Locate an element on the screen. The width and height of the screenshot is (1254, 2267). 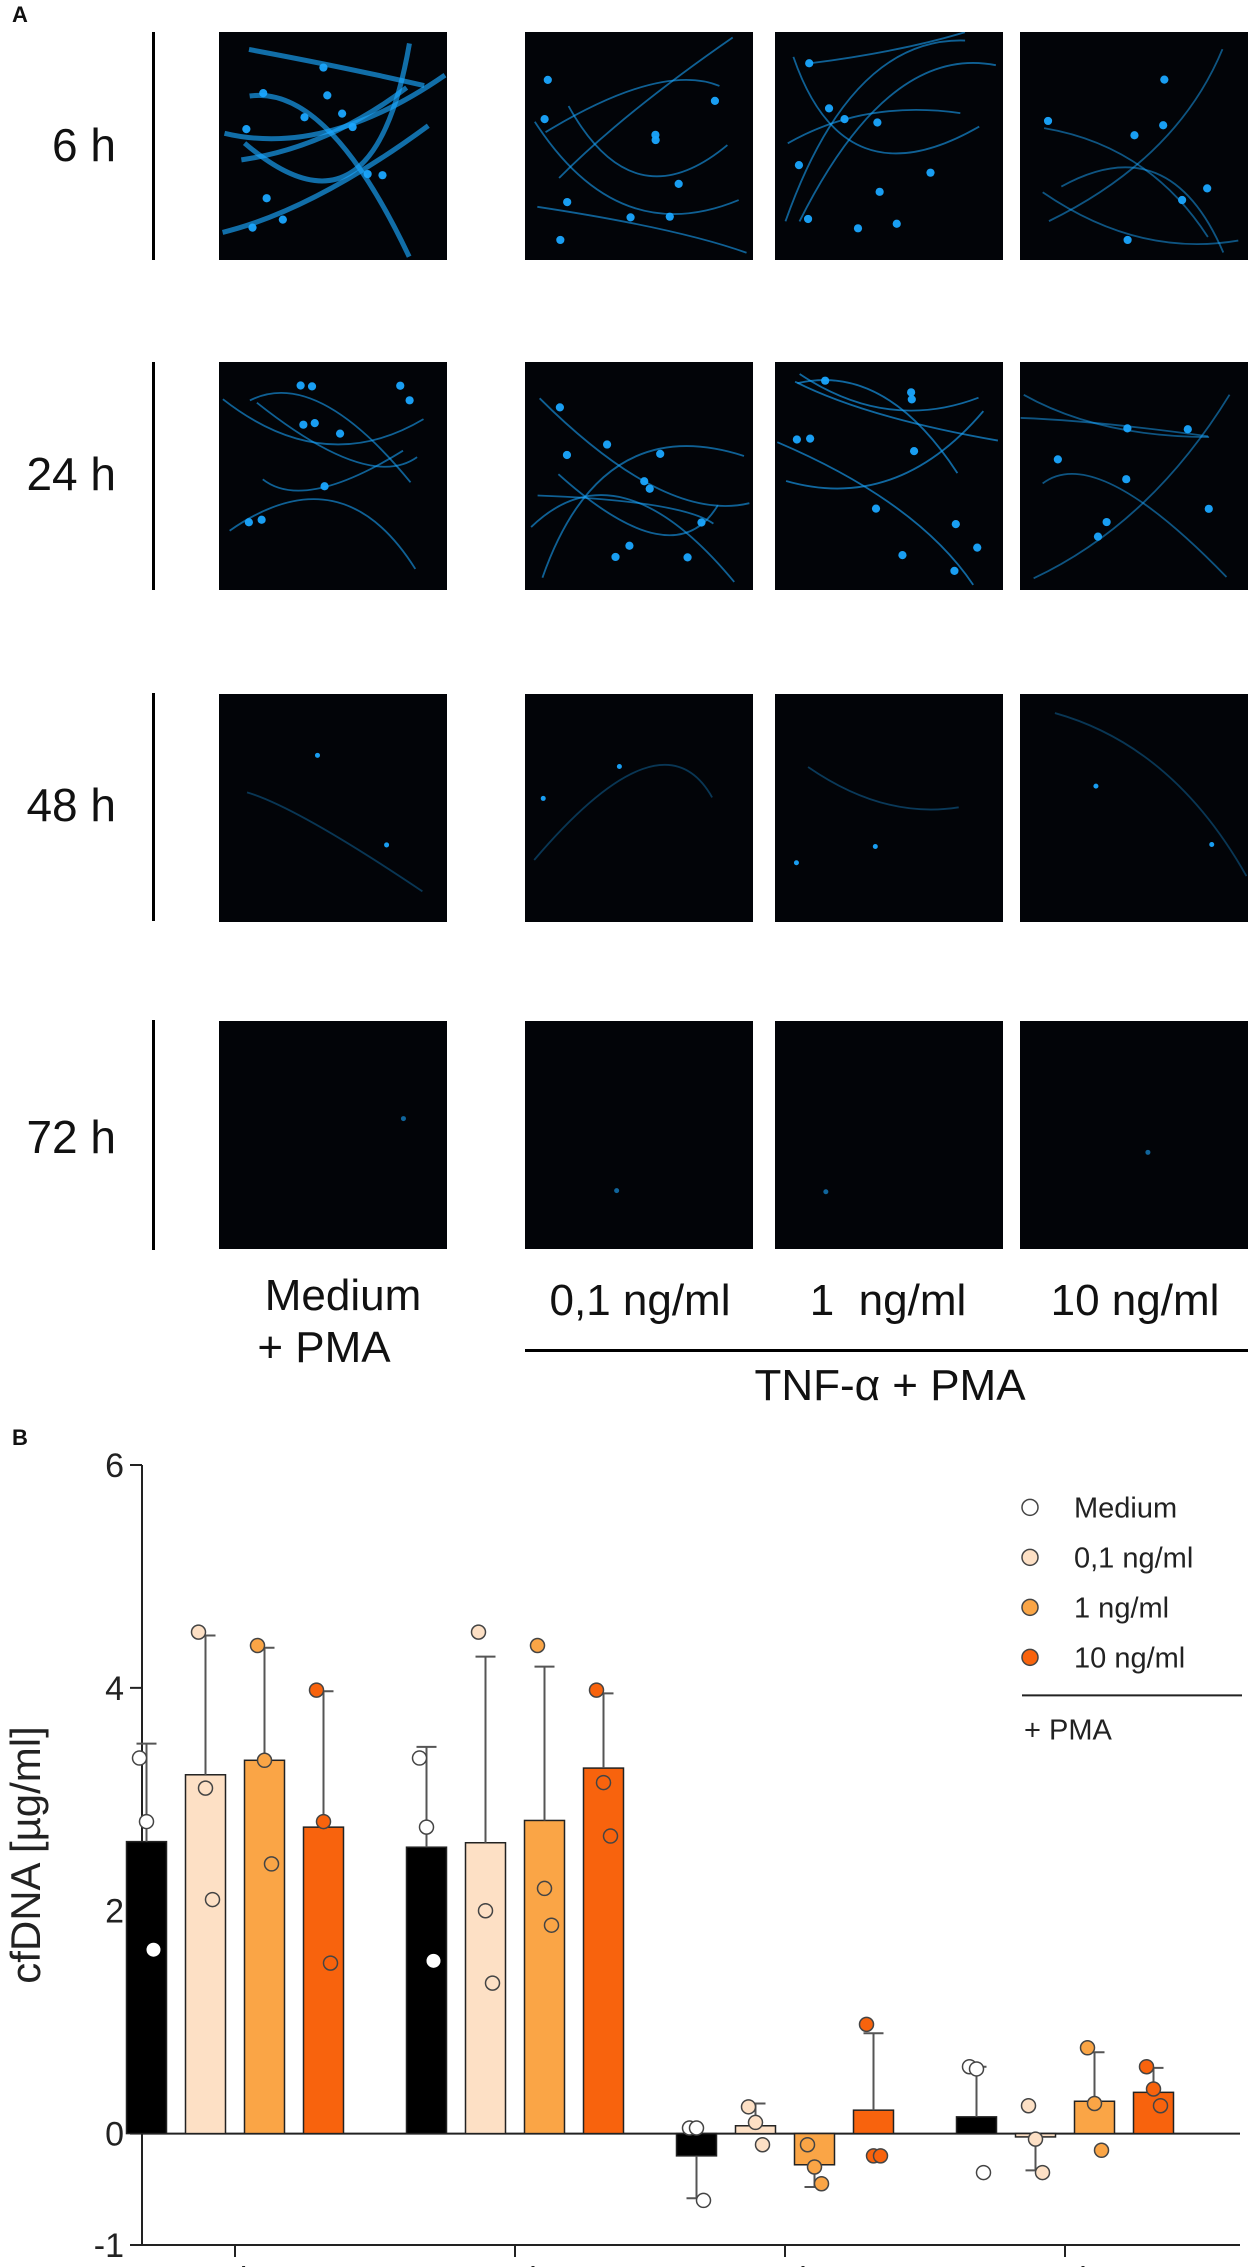
legend-label-2: 1 ng/ml is located at coordinates (1121, 1608).